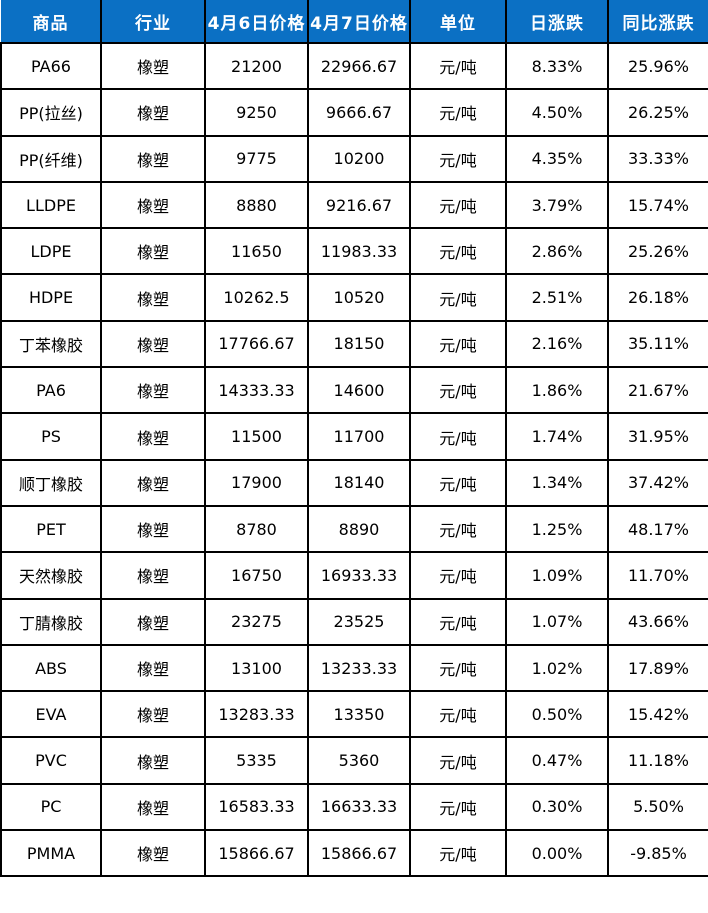 This screenshot has height=913, width=708. What do you see at coordinates (256, 436) in the screenshot?
I see `cell-price-apr6: 11500` at bounding box center [256, 436].